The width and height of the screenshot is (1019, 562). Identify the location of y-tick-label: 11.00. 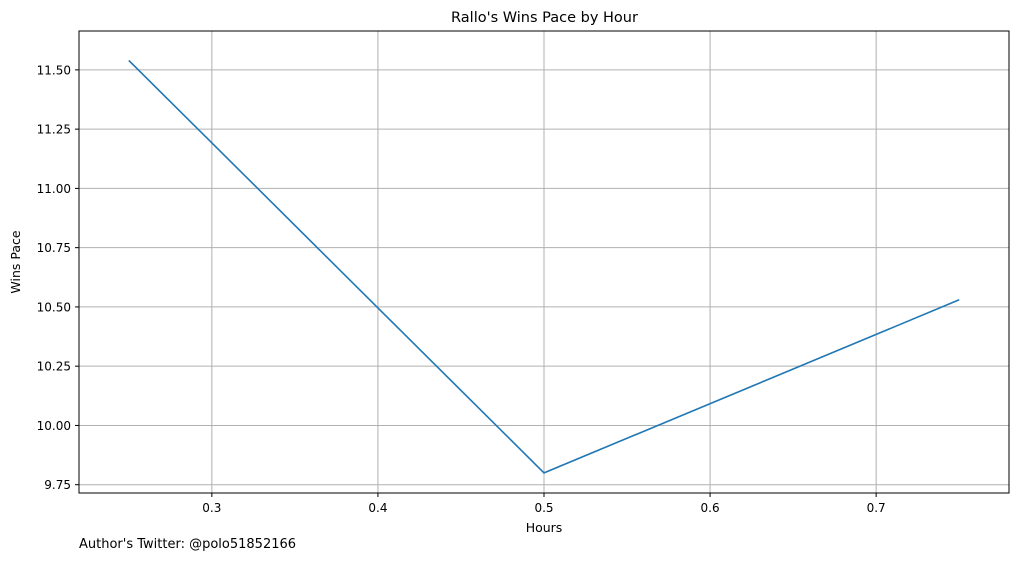
(54, 189).